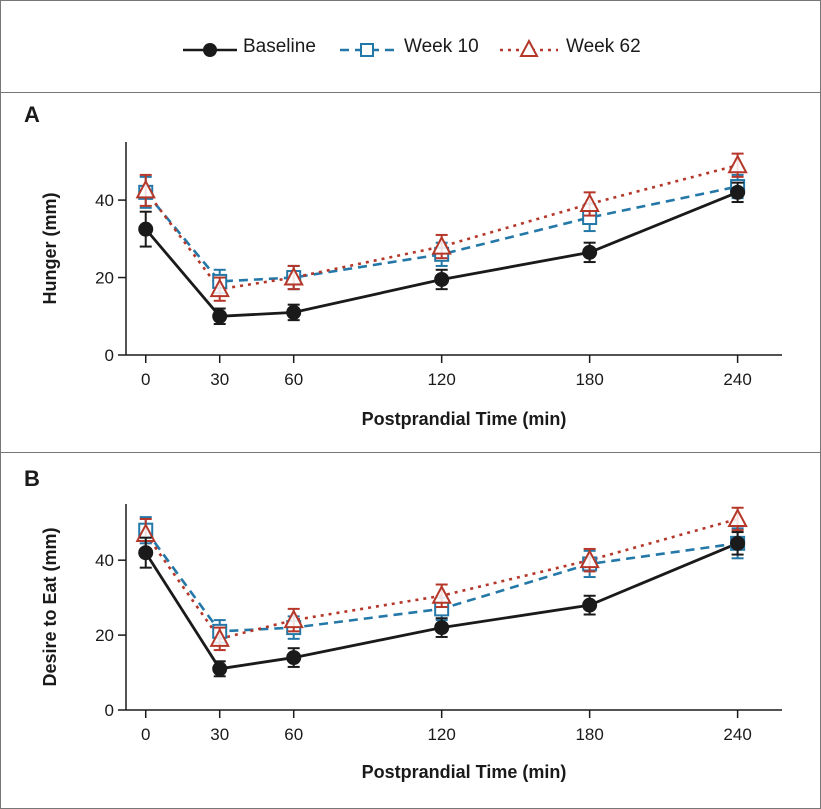 Image resolution: width=821 pixels, height=809 pixels. What do you see at coordinates (279, 46) in the screenshot?
I see `legend-label-baseline: Baseline` at bounding box center [279, 46].